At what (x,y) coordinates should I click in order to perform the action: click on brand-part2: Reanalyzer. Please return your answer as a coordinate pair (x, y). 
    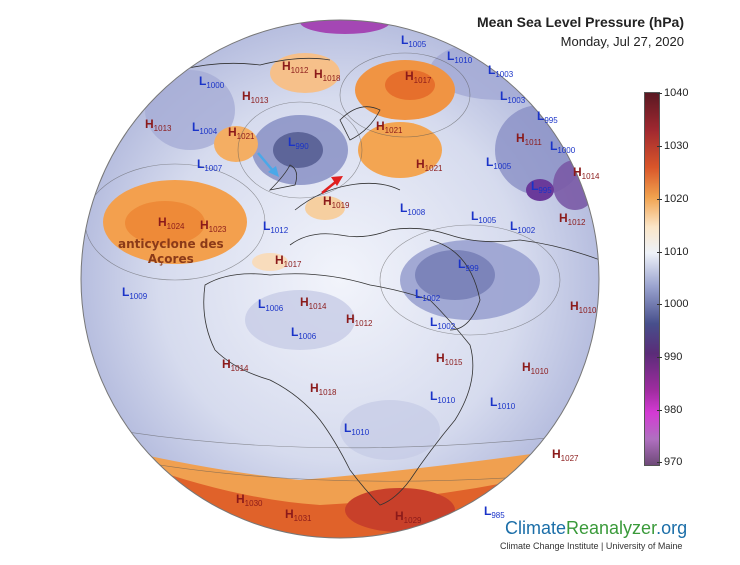
    Looking at the image, I should click on (611, 528).